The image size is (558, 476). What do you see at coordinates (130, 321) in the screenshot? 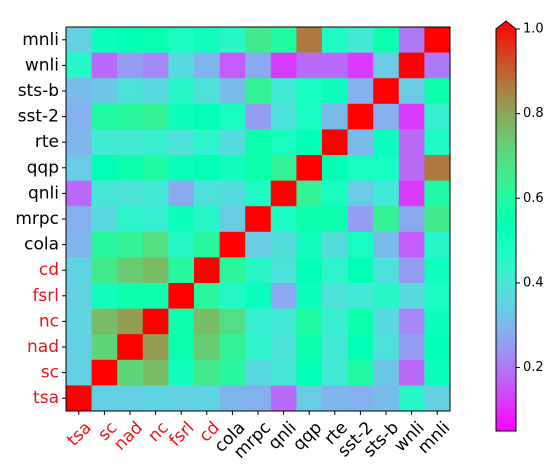
I see `heatmap-cell-nc-nad` at bounding box center [130, 321].